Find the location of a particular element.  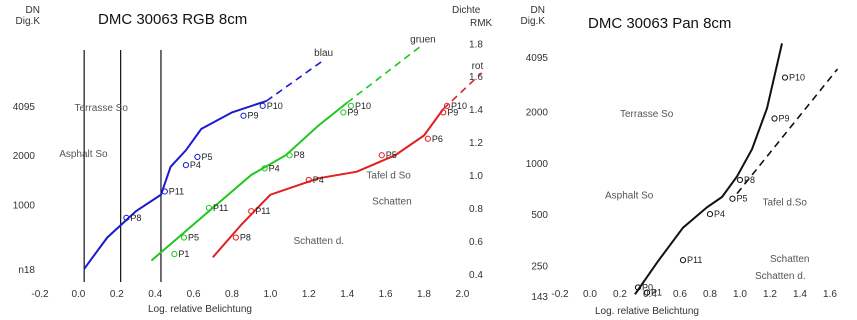

left-axis-title: DN is located at coordinates (538, 10).